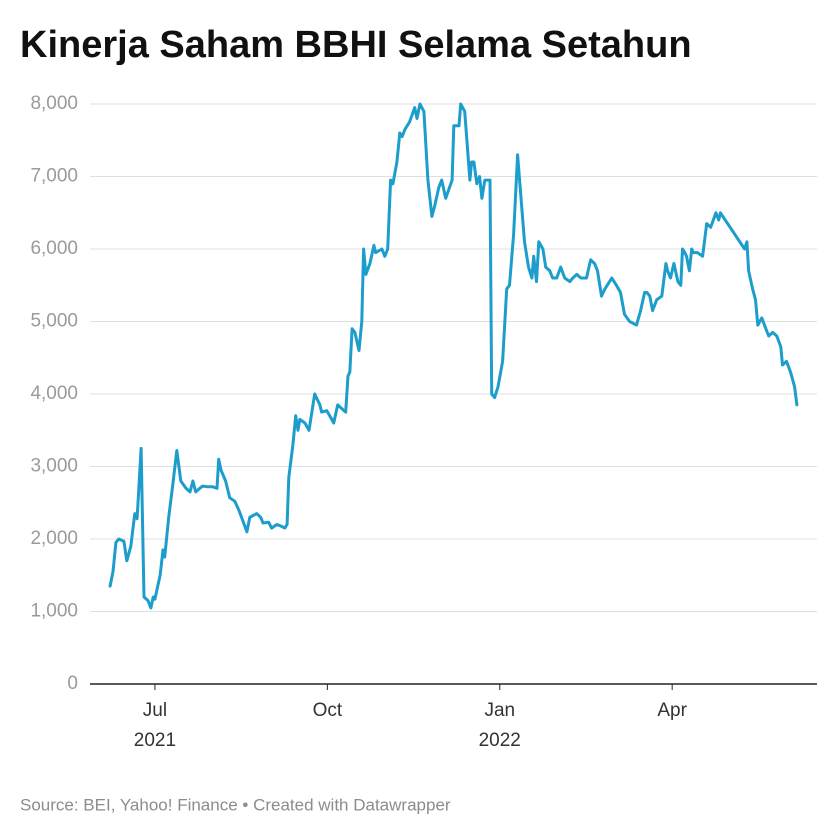 The width and height of the screenshot is (840, 840). Describe the element at coordinates (155, 710) in the screenshot. I see `x-tick-label: Jul` at that location.